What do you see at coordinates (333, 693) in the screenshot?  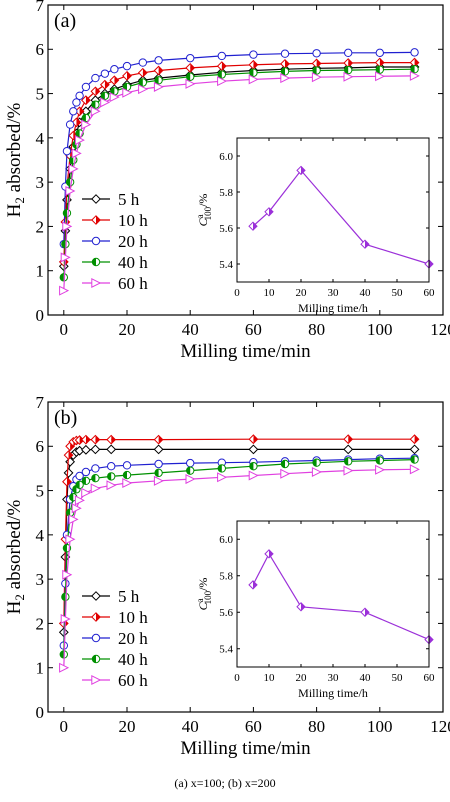 I see `inset-x-label: Milling time/h` at bounding box center [333, 693].